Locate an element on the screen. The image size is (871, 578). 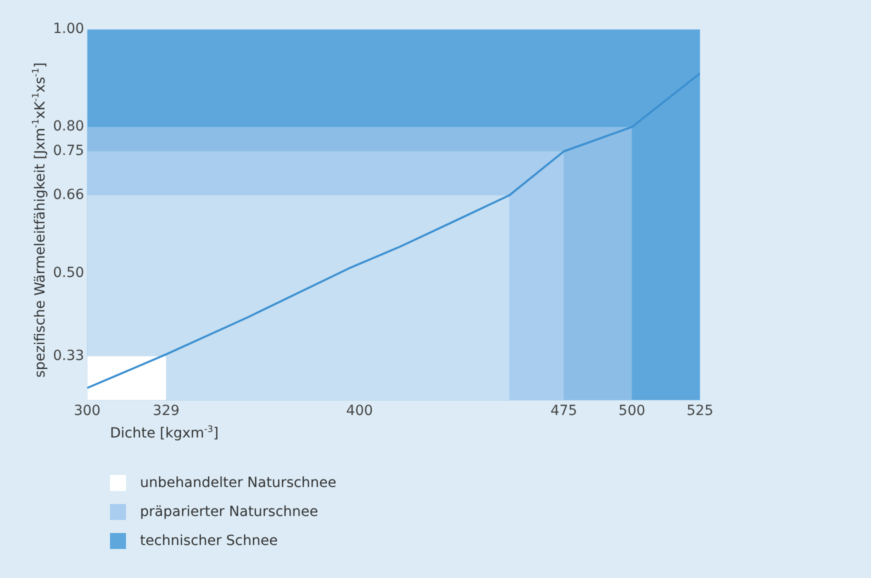
x-tick-label: 400 is located at coordinates (359, 411).